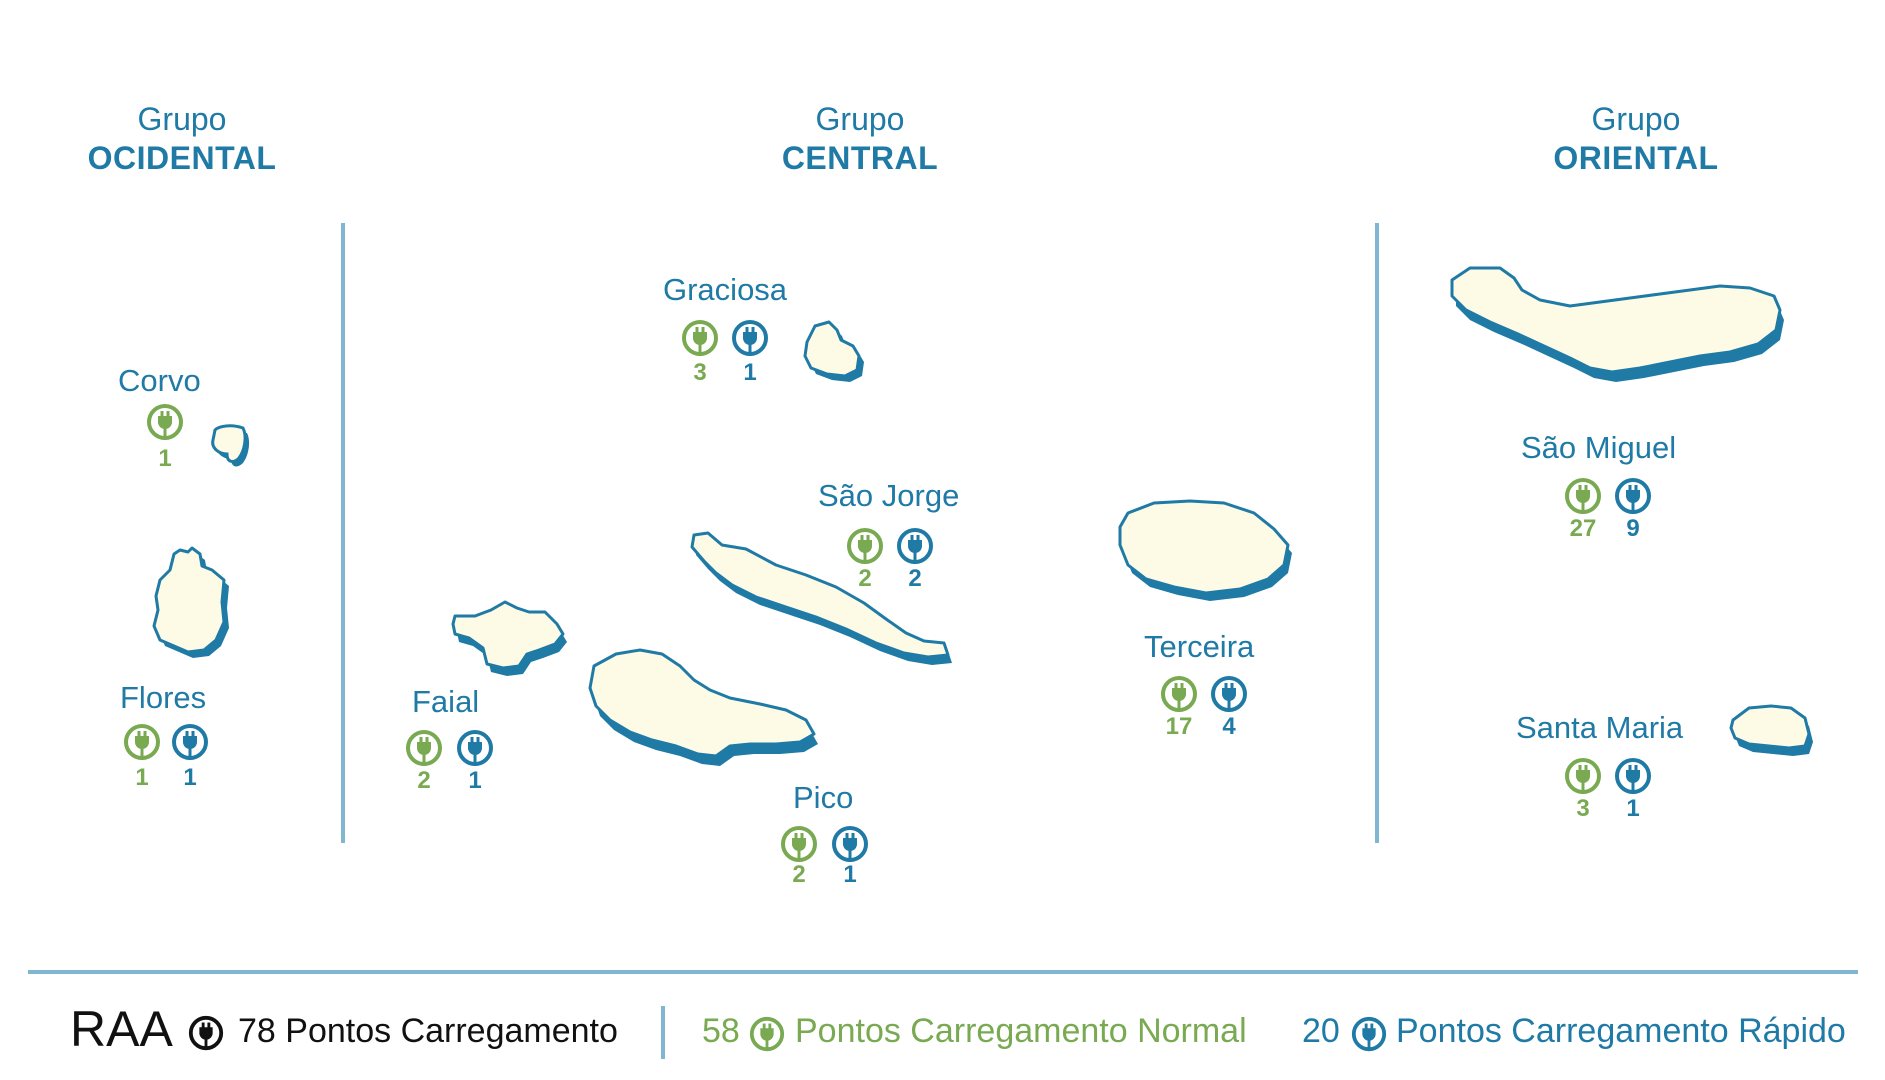  What do you see at coordinates (823, 797) in the screenshot?
I see `island-pico-name: Pico` at bounding box center [823, 797].